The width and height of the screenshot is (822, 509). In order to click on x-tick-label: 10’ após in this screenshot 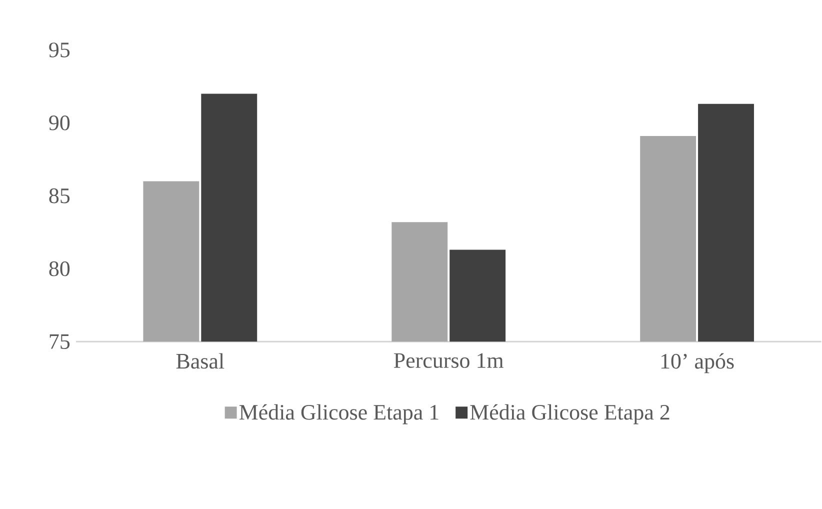, I will do `click(697, 363)`.